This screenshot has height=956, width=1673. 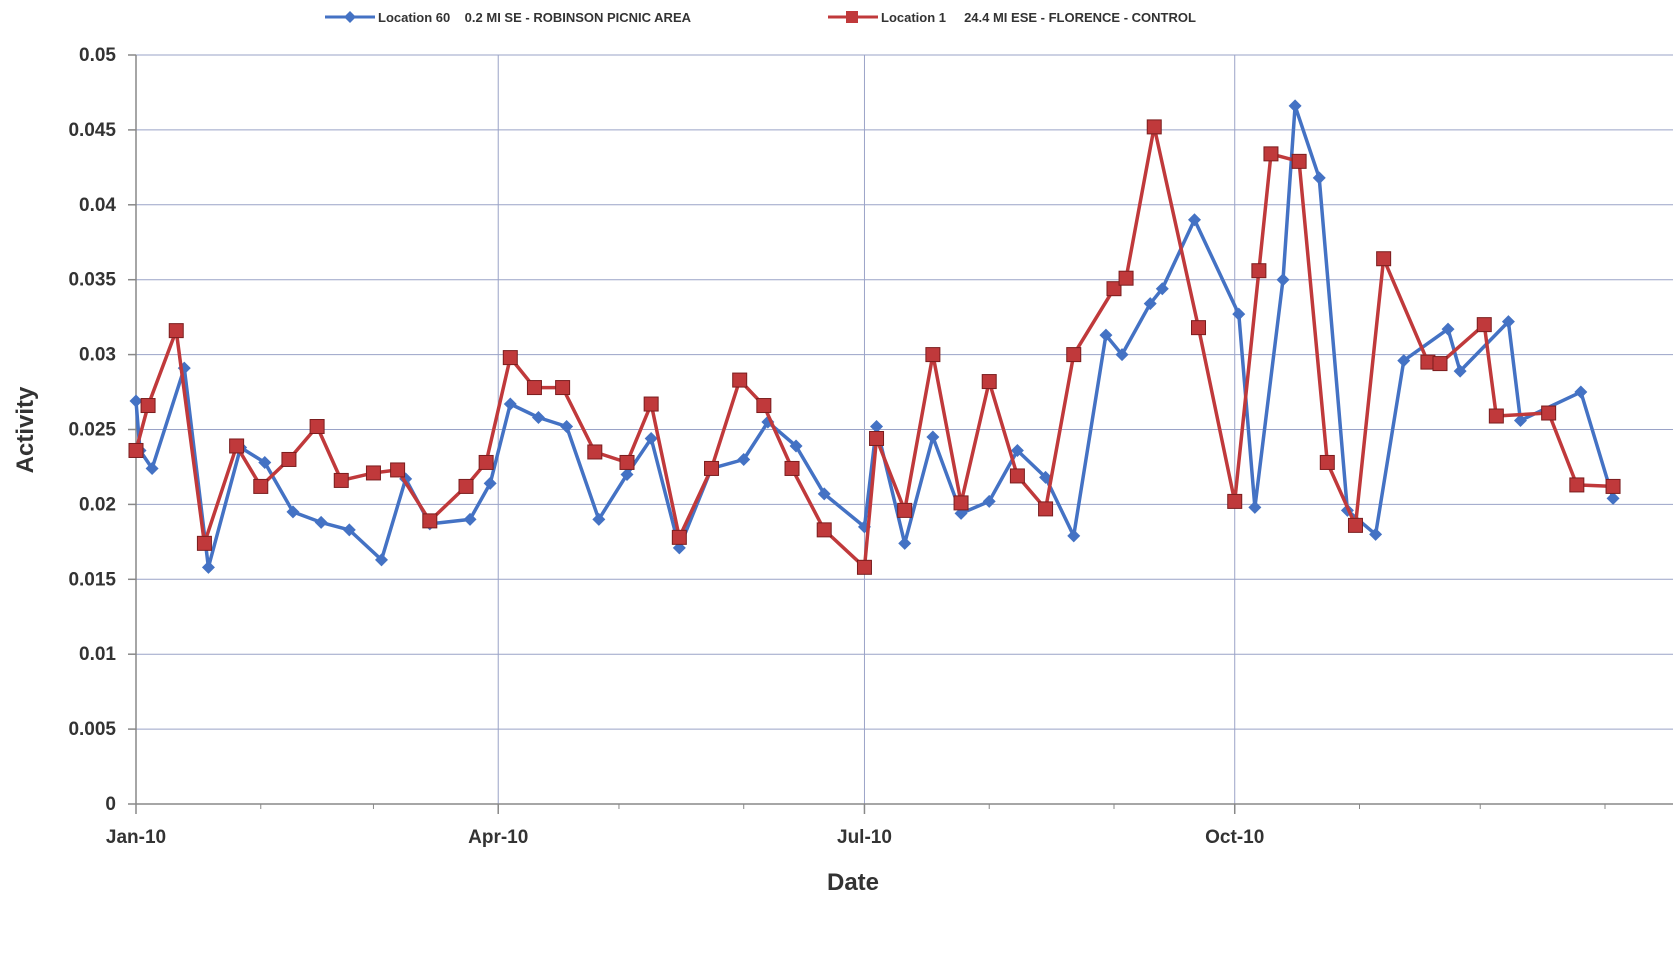 I want to click on x-tick-label: Apr-10, so click(x=498, y=837).